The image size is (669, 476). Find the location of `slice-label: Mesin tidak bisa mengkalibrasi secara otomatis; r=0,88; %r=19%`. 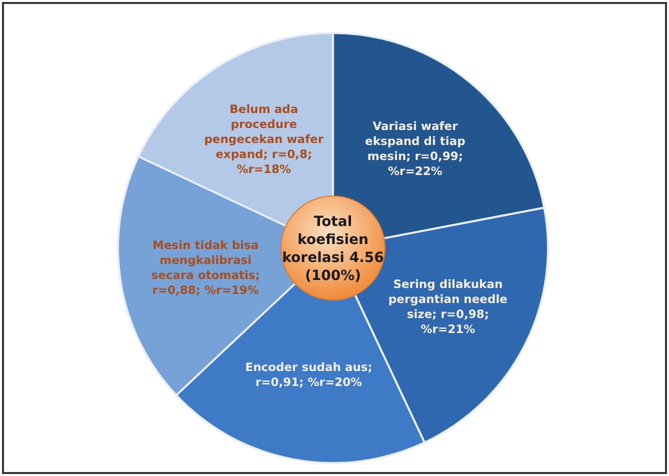

slice-label: Mesin tidak bisa mengkalibrasi secara otomatis; r=0,88; %r=19% is located at coordinates (205, 268).